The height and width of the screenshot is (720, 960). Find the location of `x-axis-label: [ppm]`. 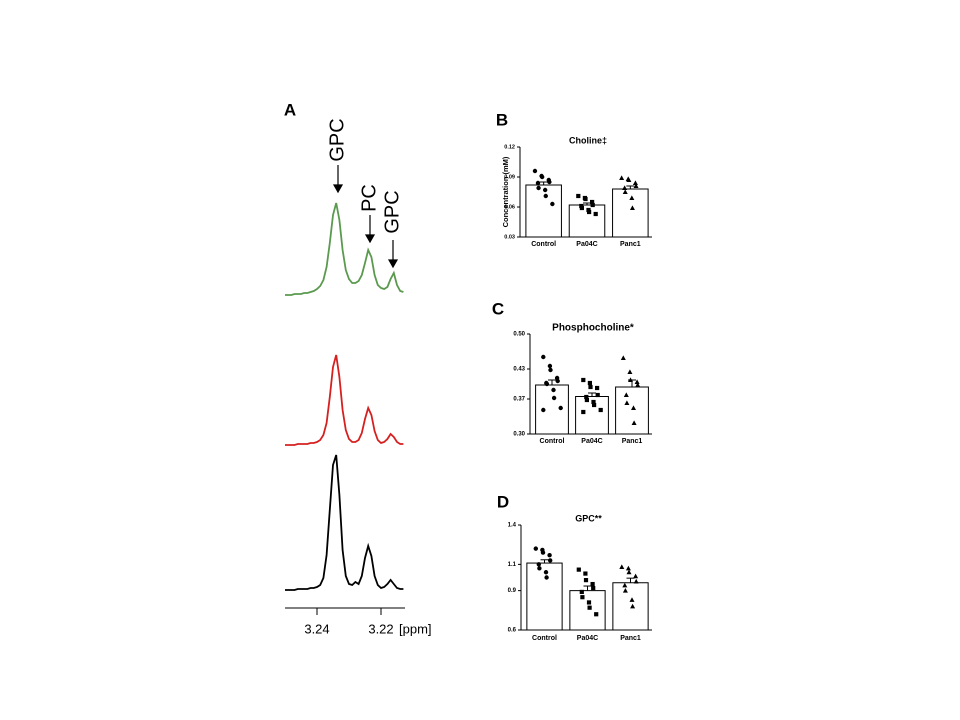

x-axis-label: [ppm] is located at coordinates (415, 628).